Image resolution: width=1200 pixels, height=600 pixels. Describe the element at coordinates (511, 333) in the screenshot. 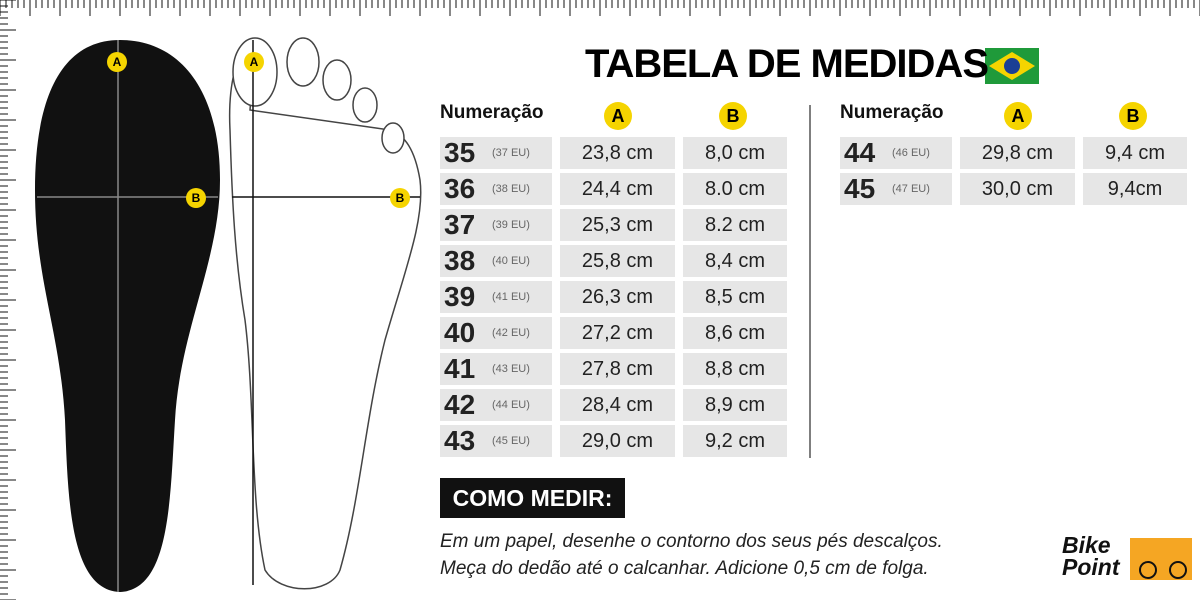

I see `eu-size: (42 EU)` at that location.